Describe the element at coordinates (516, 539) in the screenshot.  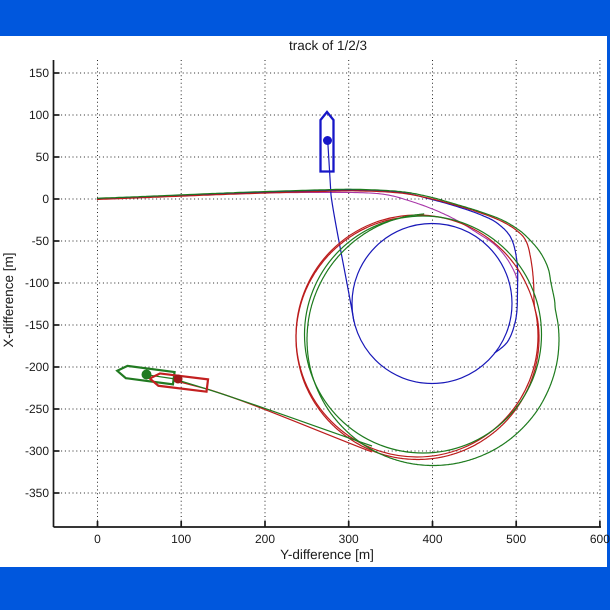
I see `svg-text: 500` at that location.